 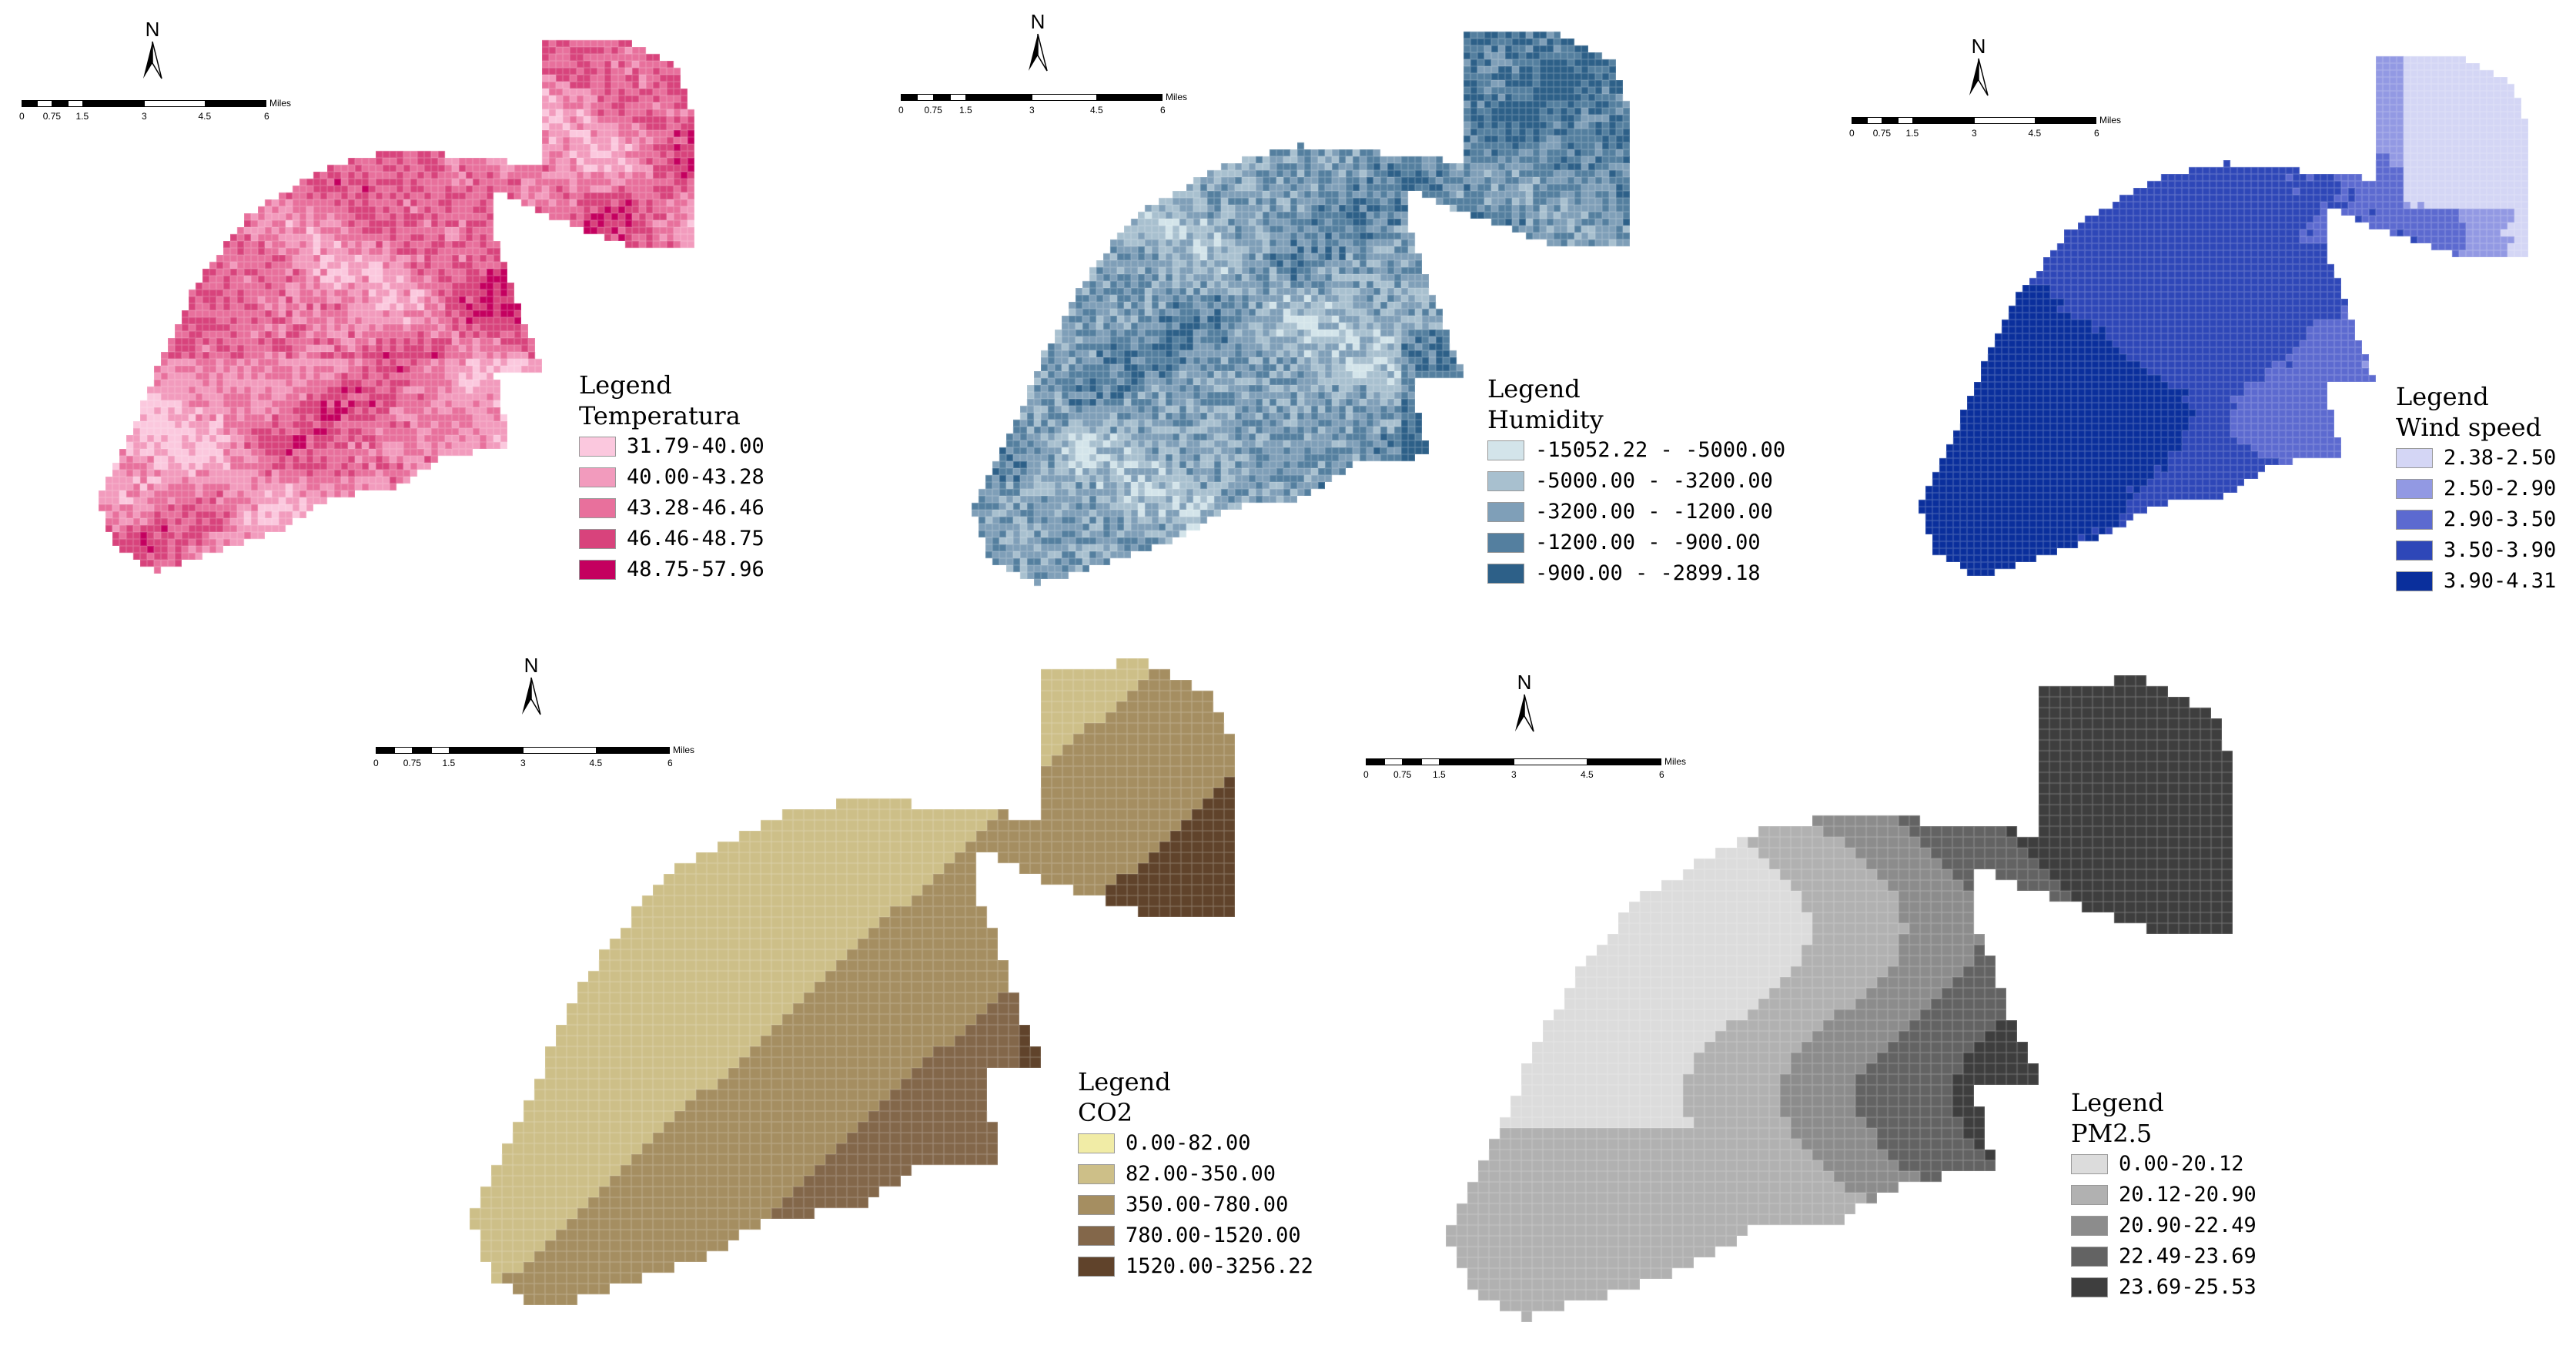 What do you see at coordinates (52, 116) in the screenshot?
I see `scale-tick-label: 0.75` at bounding box center [52, 116].